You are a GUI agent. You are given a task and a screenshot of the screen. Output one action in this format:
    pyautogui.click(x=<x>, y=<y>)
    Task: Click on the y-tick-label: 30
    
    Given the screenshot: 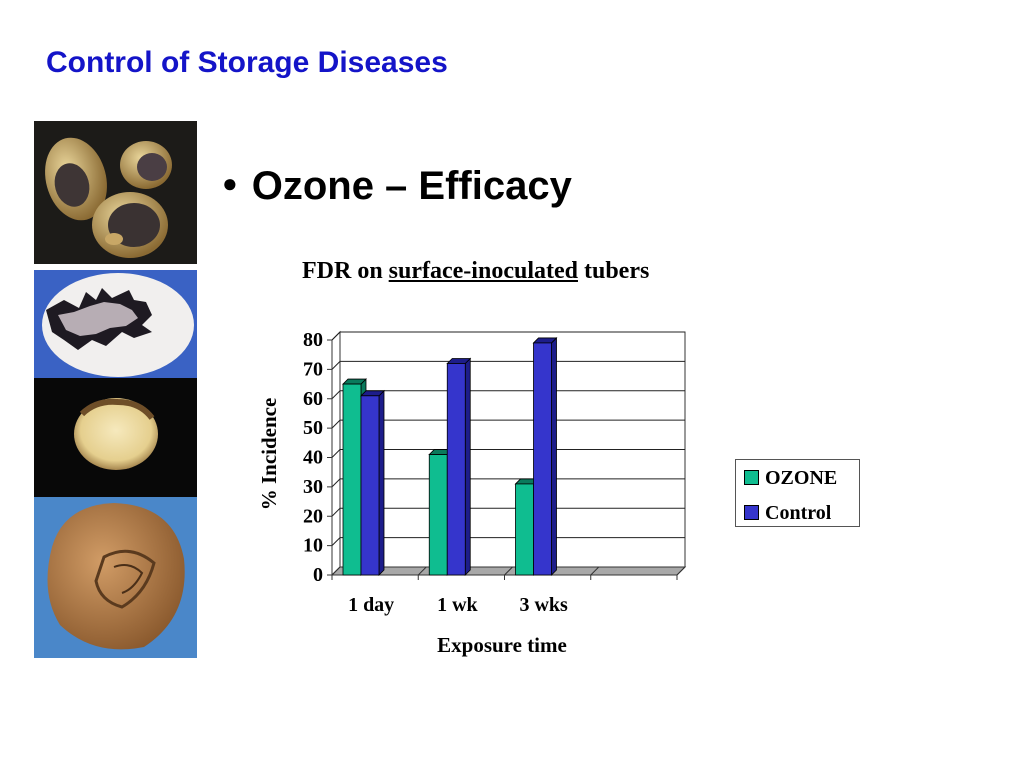 What is the action you would take?
    pyautogui.click(x=313, y=487)
    